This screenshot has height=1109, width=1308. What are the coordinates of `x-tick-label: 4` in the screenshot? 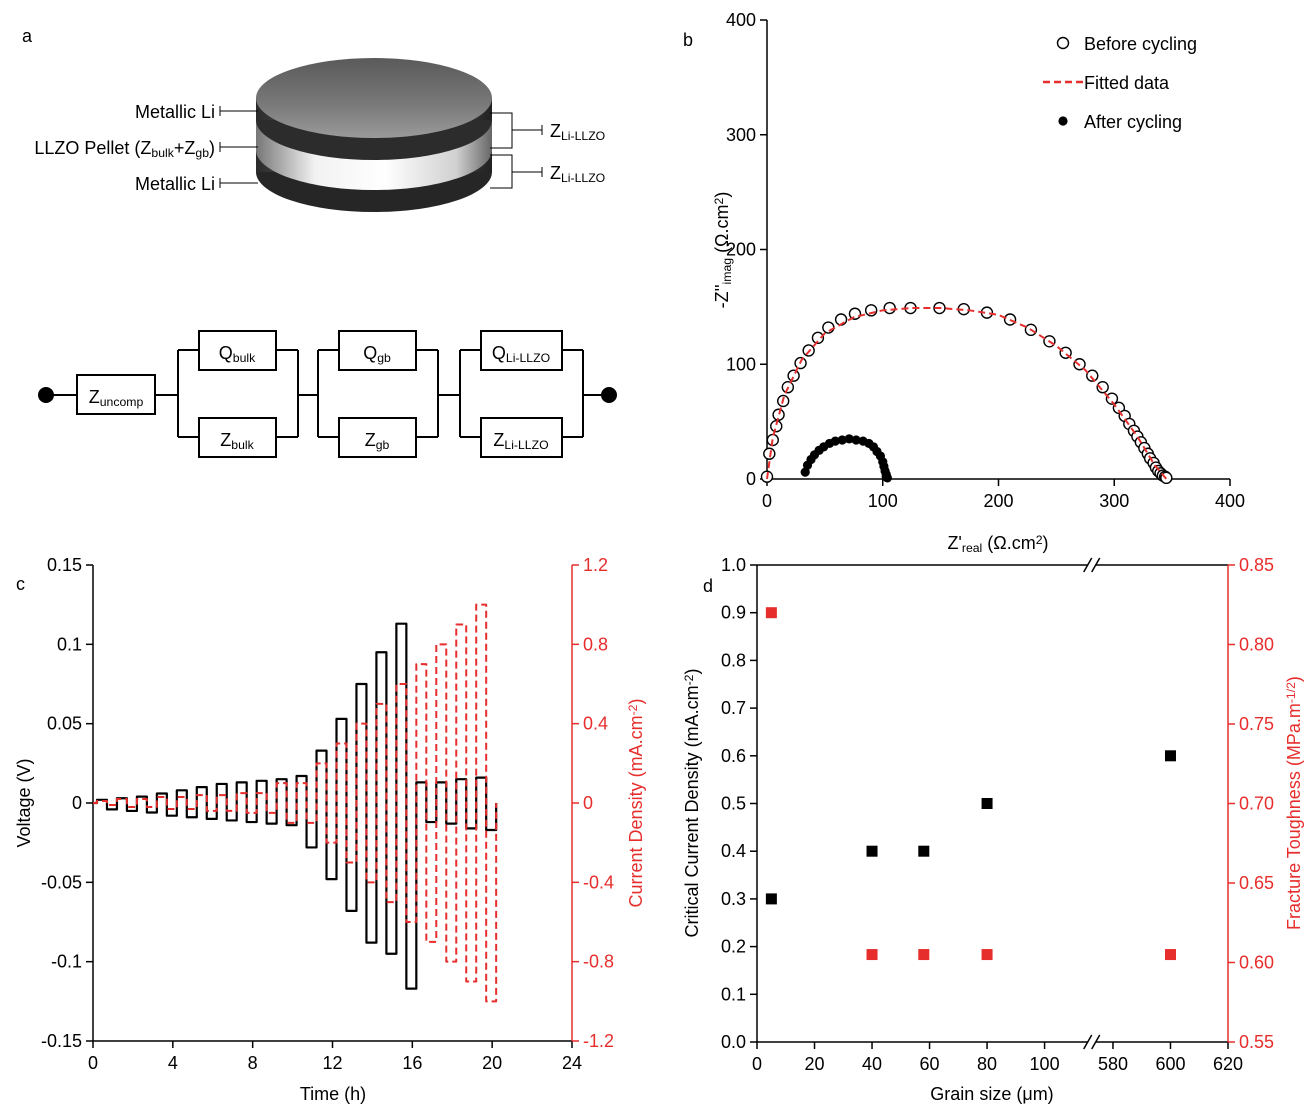 It's located at (173, 1063).